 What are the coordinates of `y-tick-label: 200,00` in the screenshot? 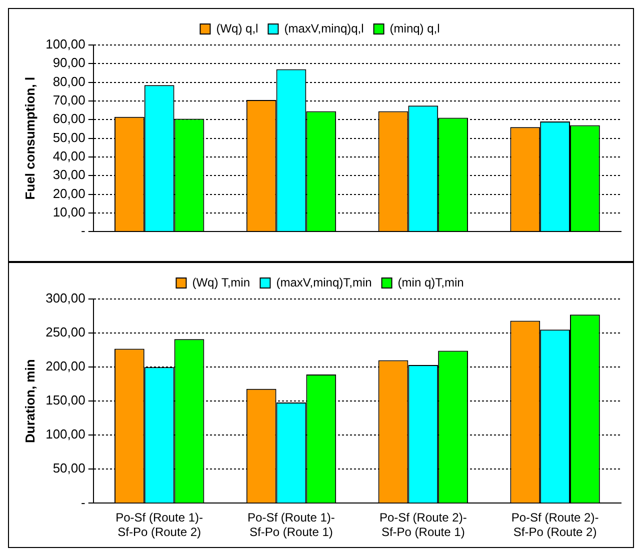 It's located at (66, 366).